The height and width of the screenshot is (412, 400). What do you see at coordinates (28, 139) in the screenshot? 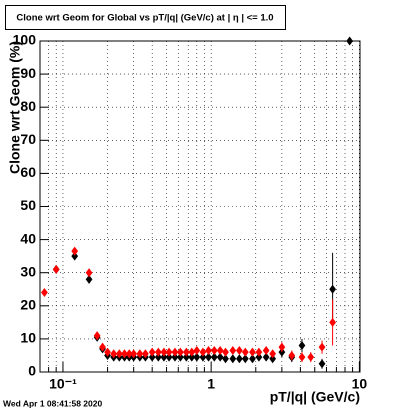
I see `y-tick-label: 70` at bounding box center [28, 139].